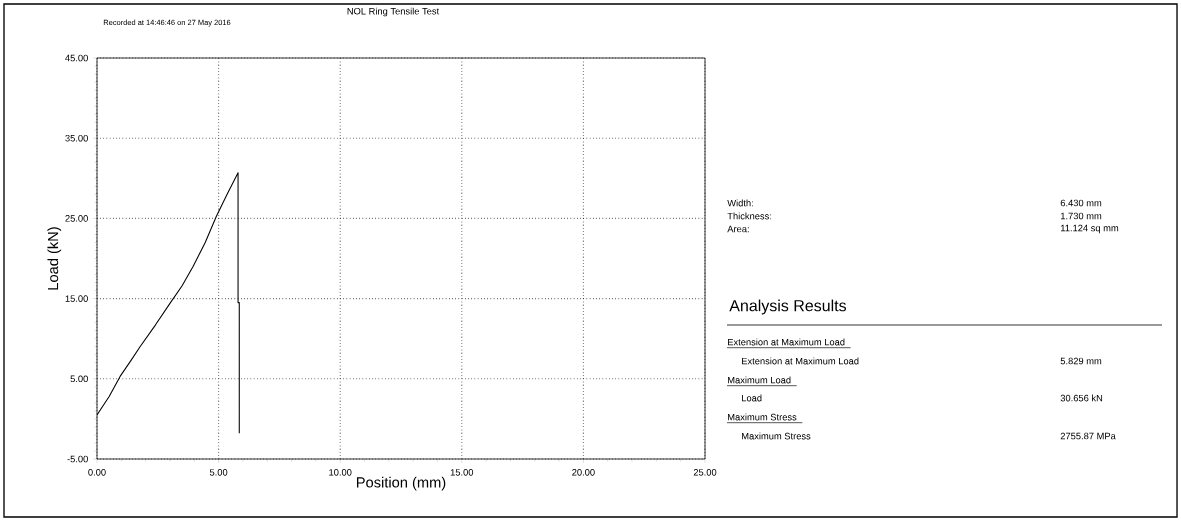  Describe the element at coordinates (462, 472) in the screenshot. I see `x-tick-label: 15.00` at that location.